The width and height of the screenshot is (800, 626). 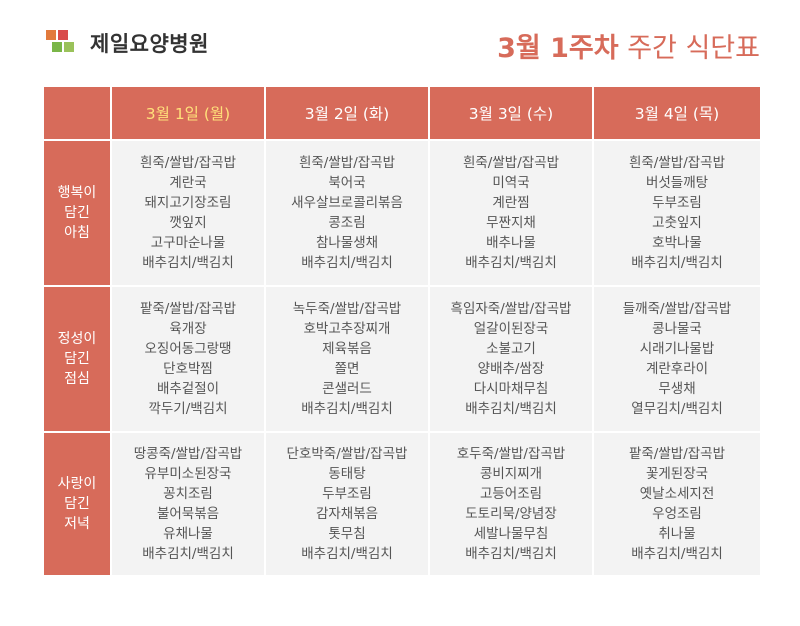 What do you see at coordinates (347, 369) in the screenshot?
I see `menu-item: 쫄면` at bounding box center [347, 369].